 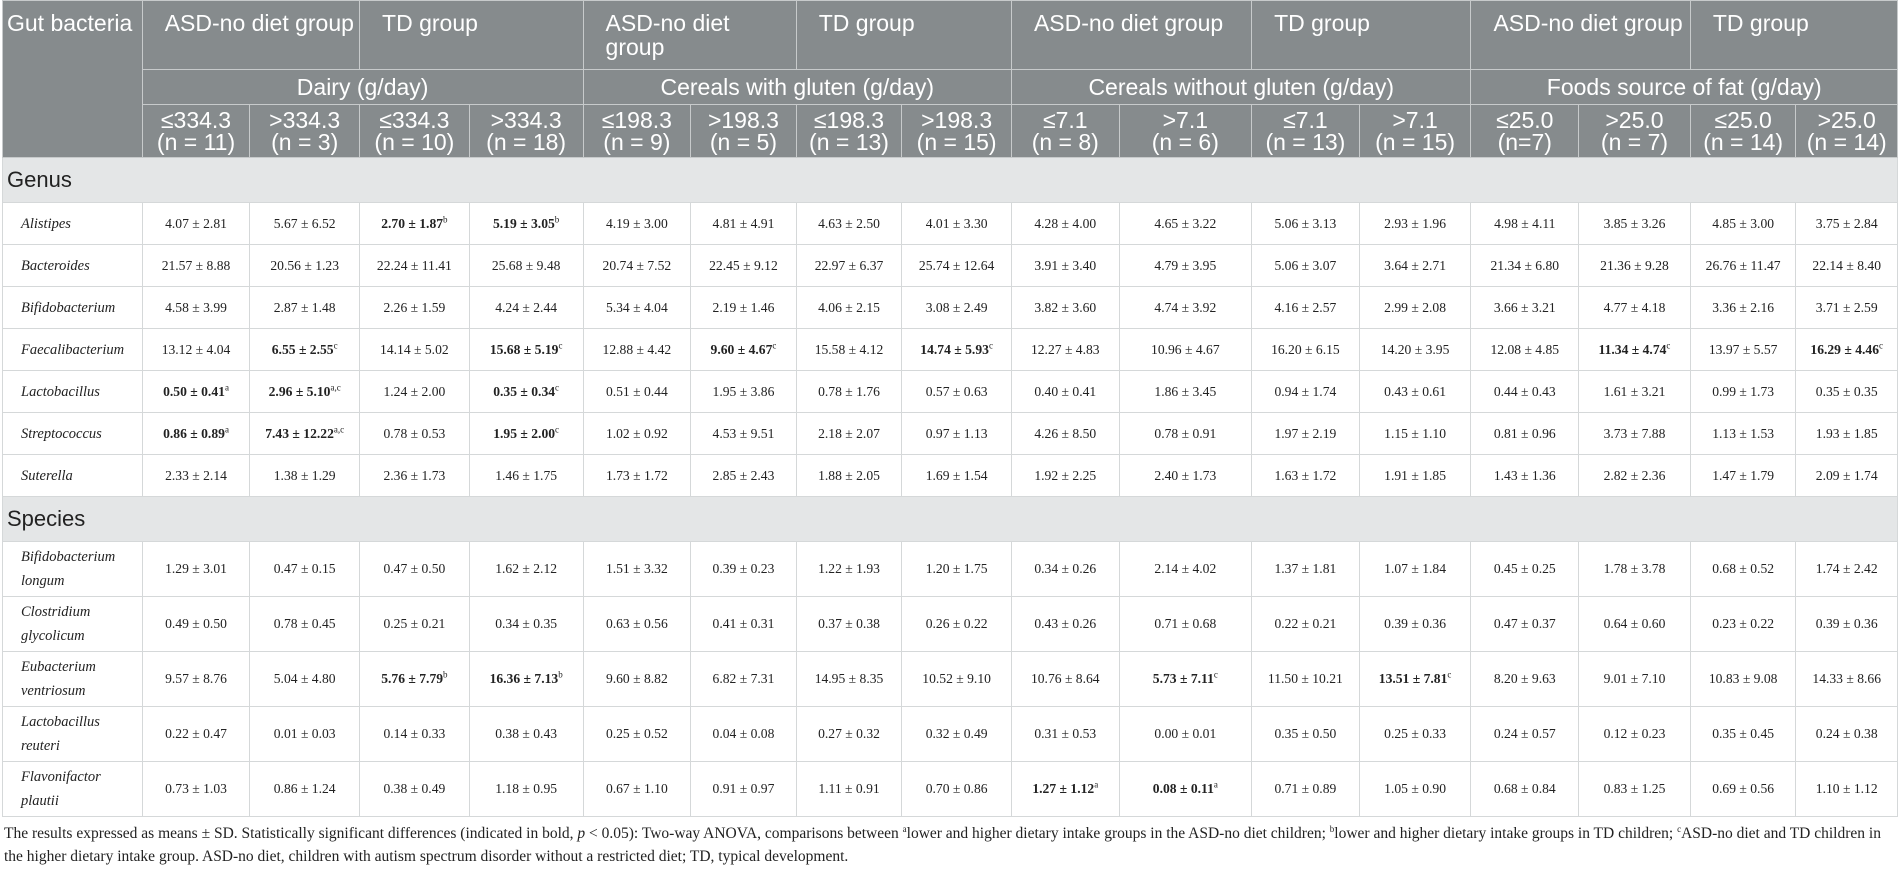 What do you see at coordinates (849, 623) in the screenshot?
I see `cell-value: 0.37 ± 0.38` at bounding box center [849, 623].